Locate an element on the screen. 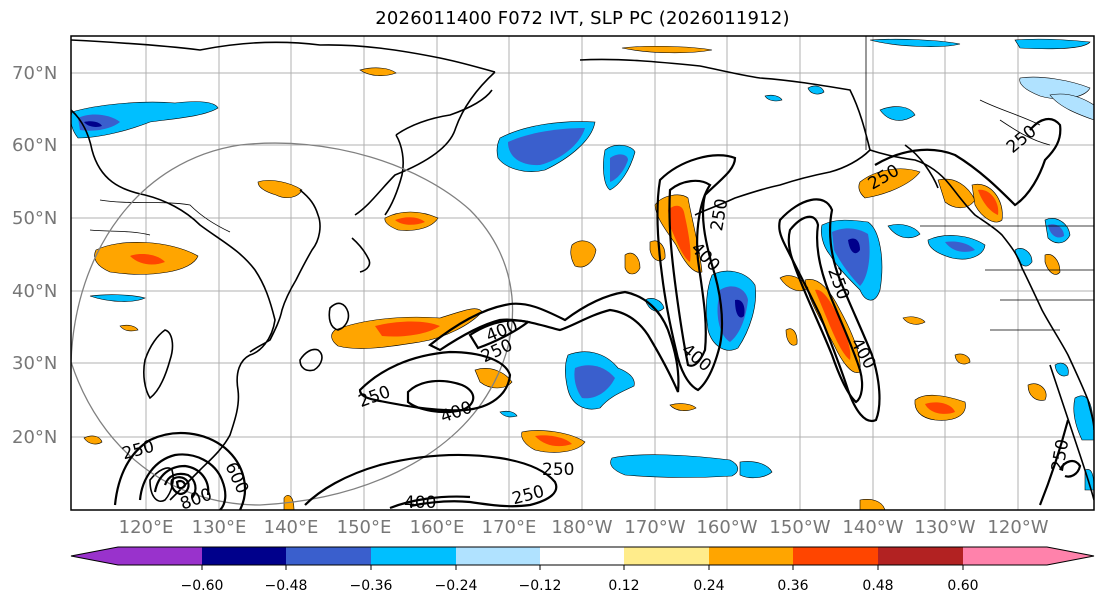  map-title: 2026011400 F072 IVT, SLP PC (2026011912) is located at coordinates (582, 18).